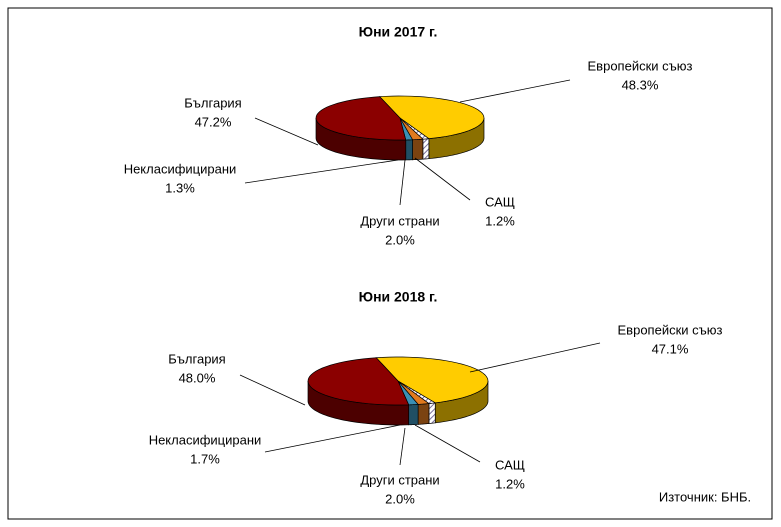 This screenshot has height=527, width=781. Describe the element at coordinates (670, 348) in the screenshot. I see `slice-value: 47.1%` at that location.